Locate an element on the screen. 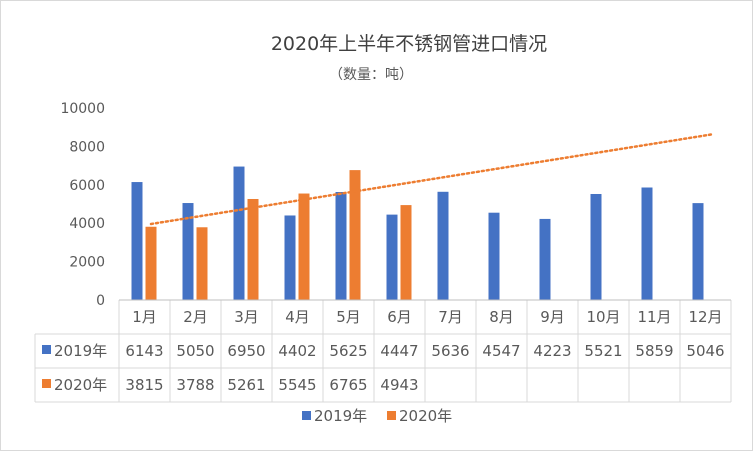  data-label: 6143 is located at coordinates (144, 351).